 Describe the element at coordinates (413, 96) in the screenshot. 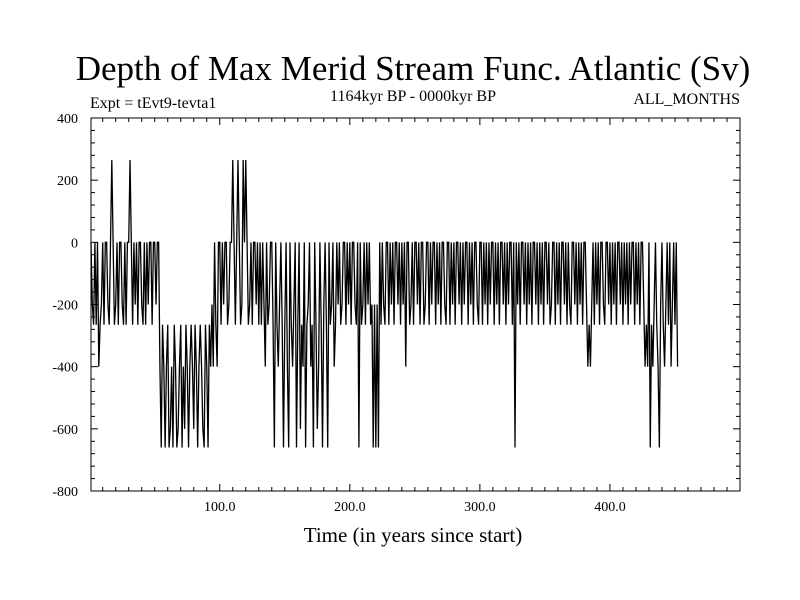

I see `period-label: 1164kyr BP - 0000kyr BP` at that location.